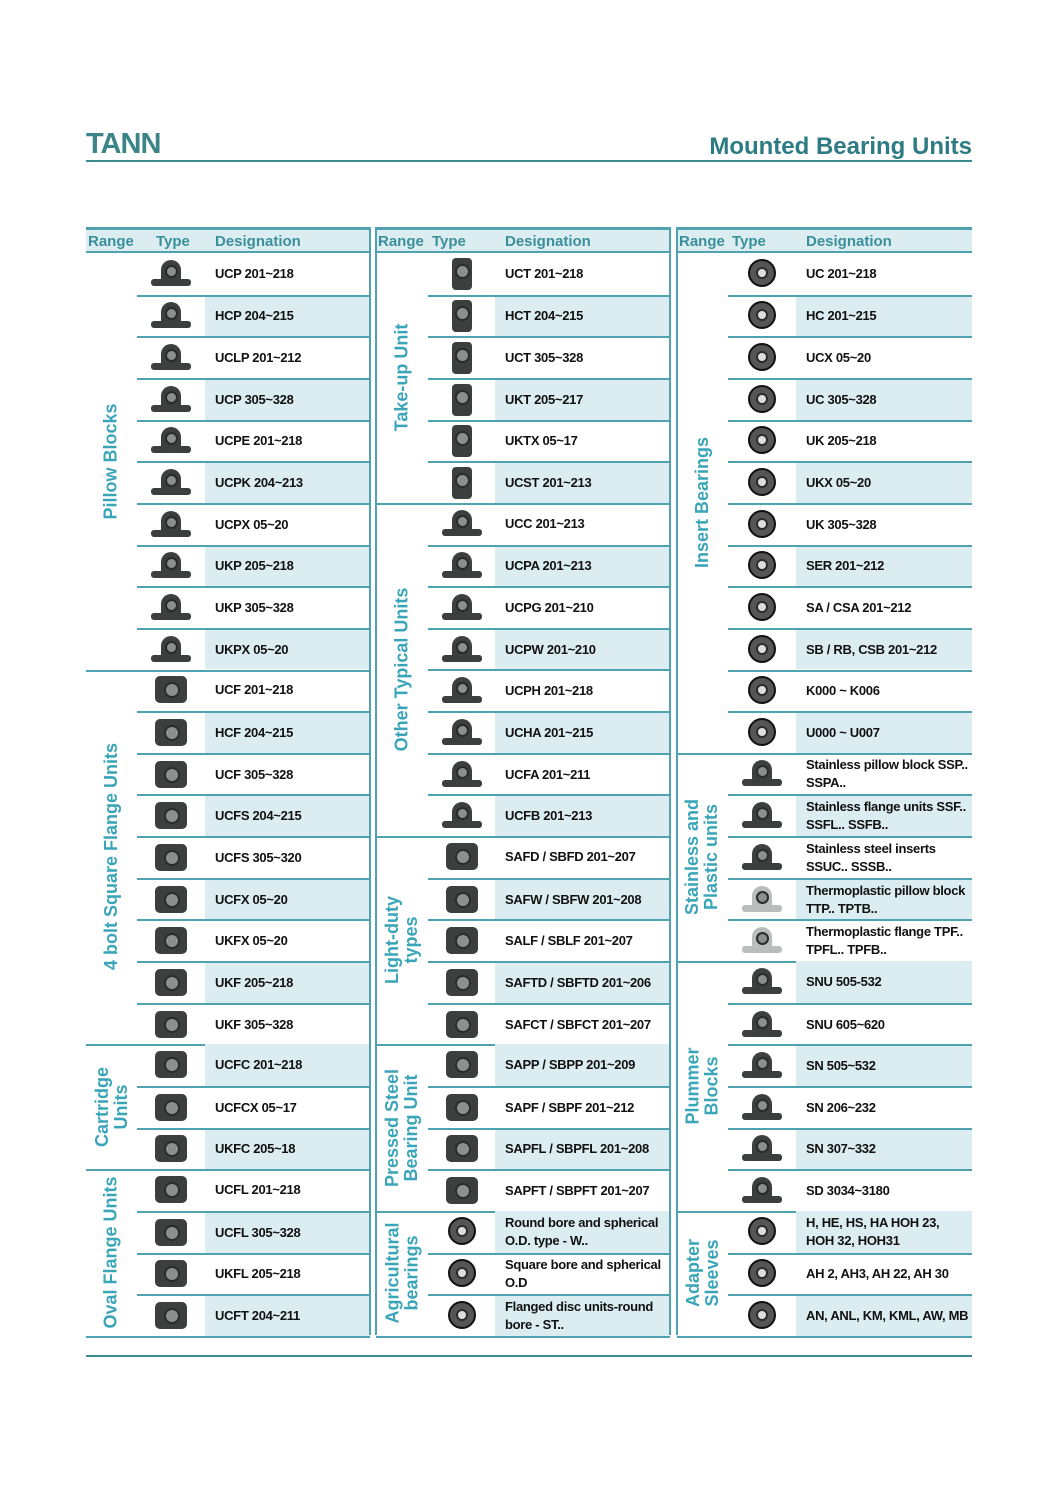  What do you see at coordinates (850, 1023) in the screenshot?
I see `table-row: SNU 605~620` at bounding box center [850, 1023].